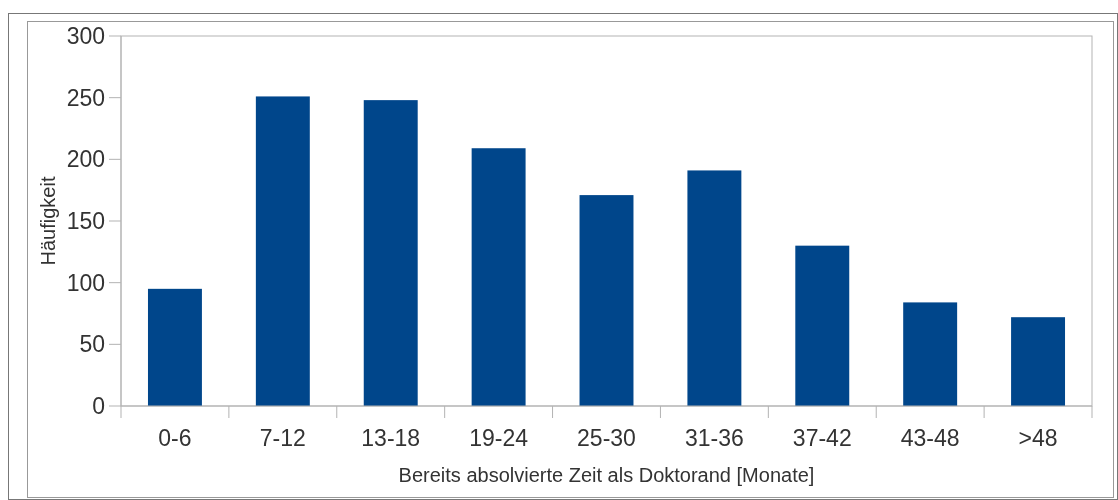 The width and height of the screenshot is (1118, 500). Describe the element at coordinates (391, 438) in the screenshot. I see `x-tick-label: 13-18` at that location.